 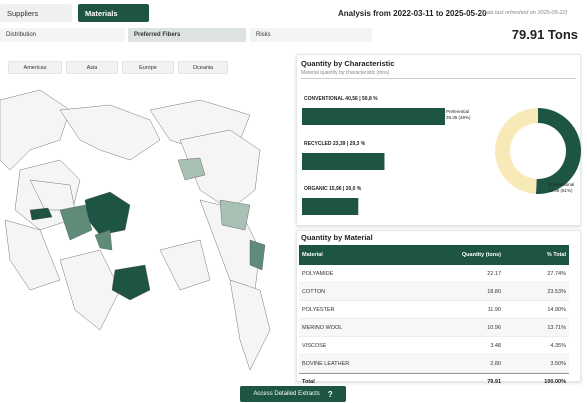 What do you see at coordinates (458, 117) in the screenshot?
I see `donut-value: 39.35 (49%)` at bounding box center [458, 117].